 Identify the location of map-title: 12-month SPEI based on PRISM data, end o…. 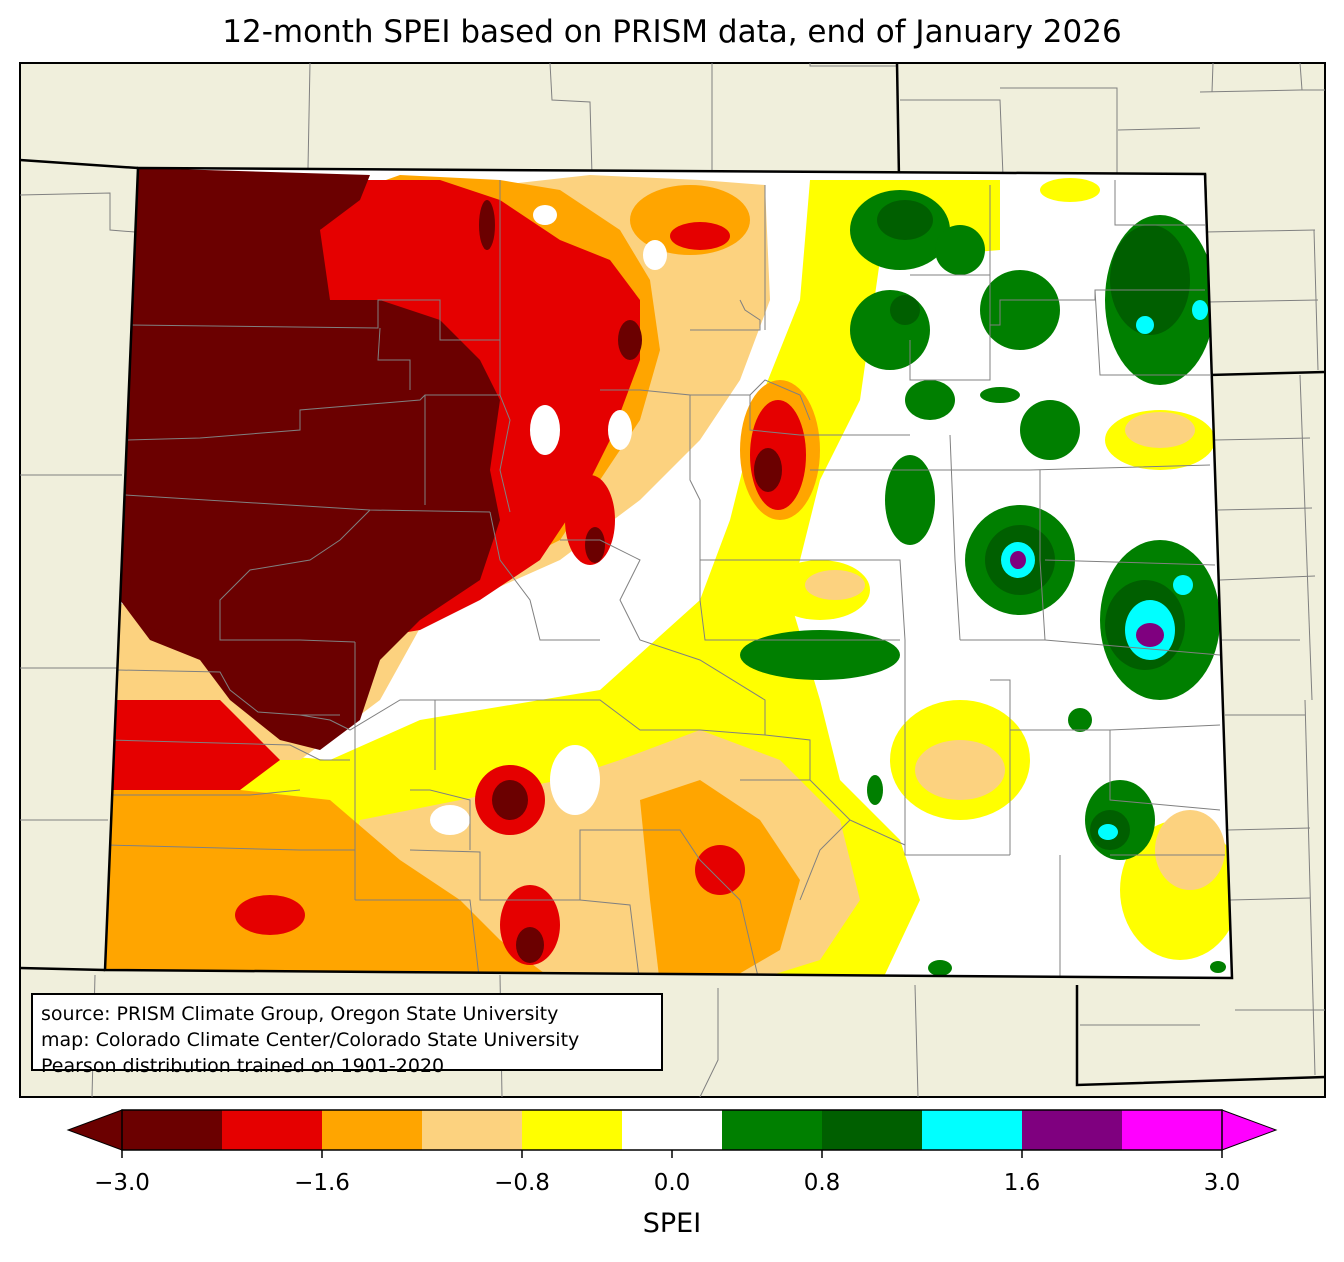
(672, 32).